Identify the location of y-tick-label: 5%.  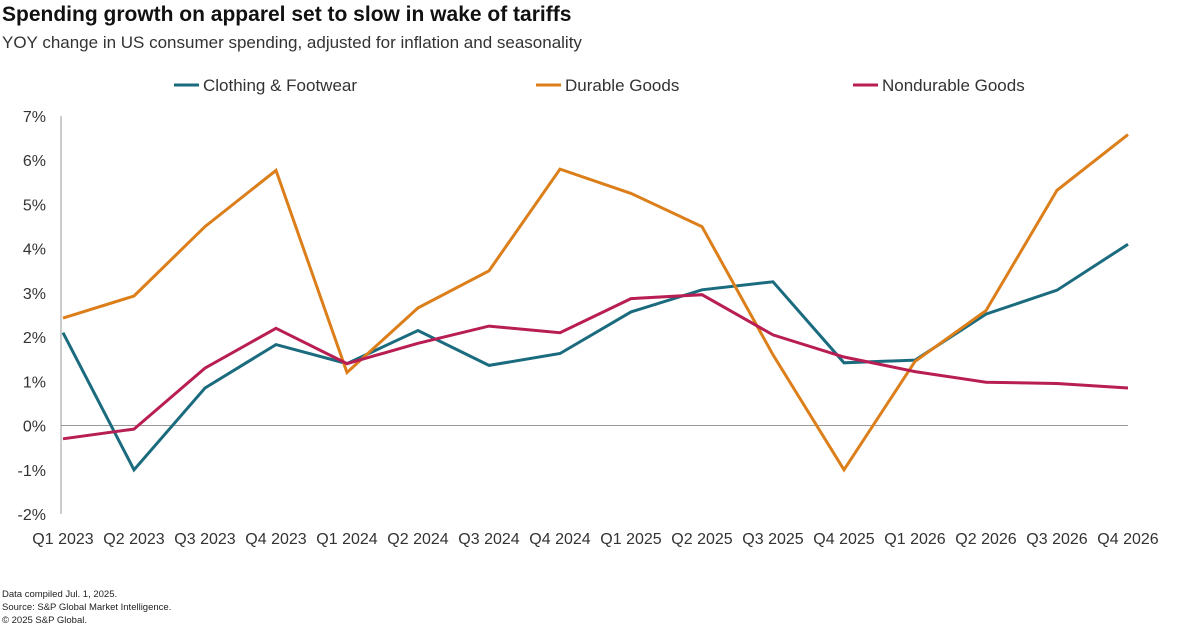
(34, 205).